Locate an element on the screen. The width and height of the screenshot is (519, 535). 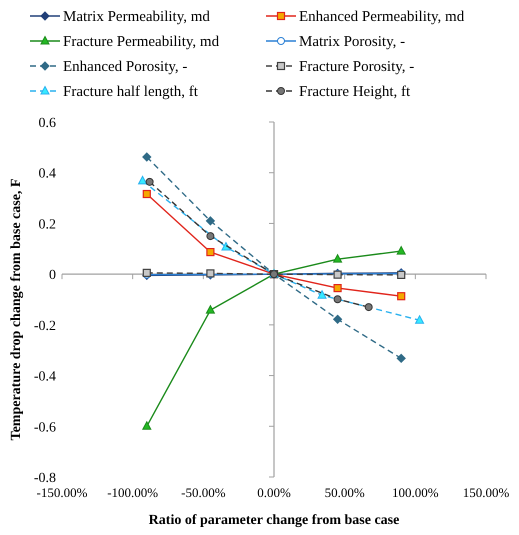
legend-label: Enhanced Permeability, md is located at coordinates (382, 17).